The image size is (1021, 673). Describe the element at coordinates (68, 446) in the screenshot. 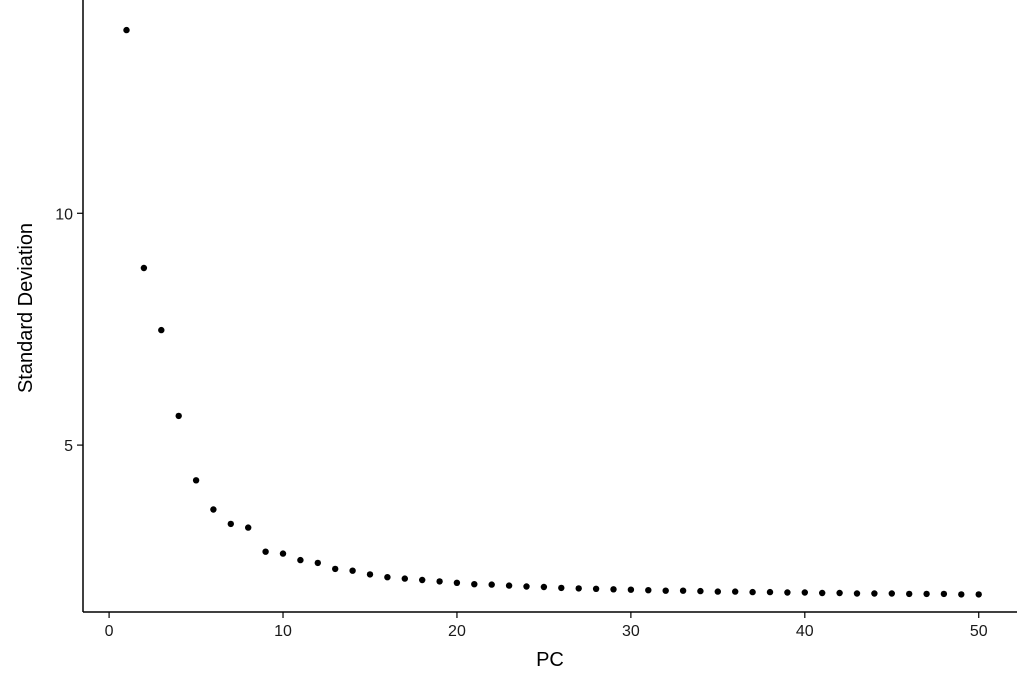

I see `y-tick-label: 5` at that location.